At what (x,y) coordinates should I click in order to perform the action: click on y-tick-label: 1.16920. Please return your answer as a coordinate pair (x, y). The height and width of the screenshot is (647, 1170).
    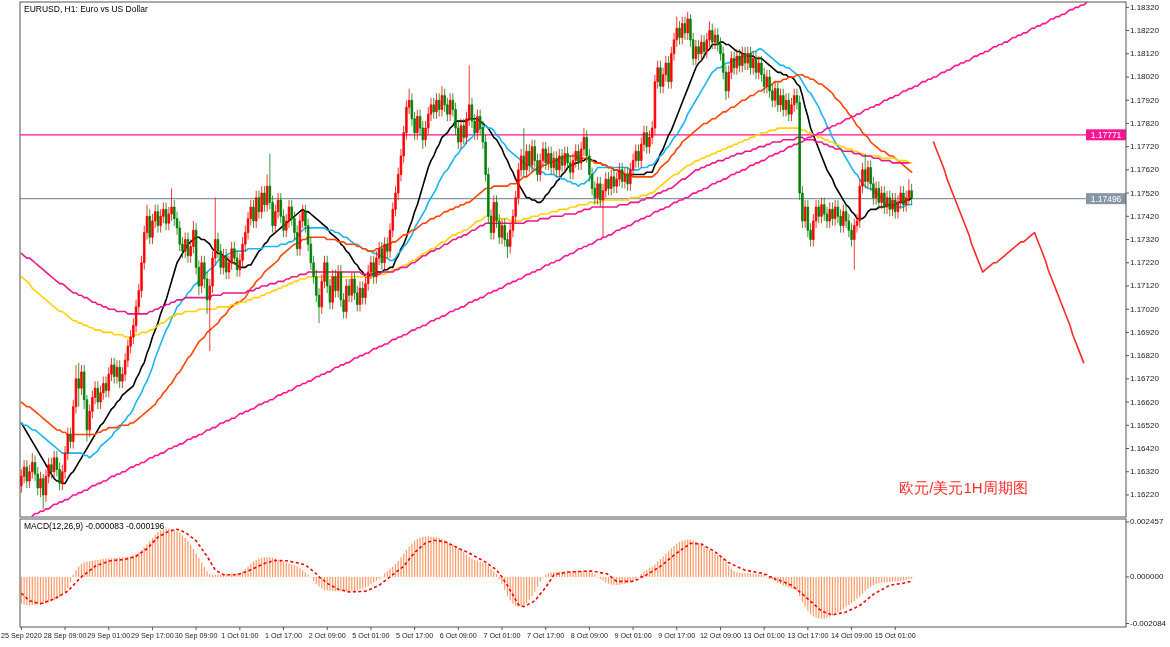
    Looking at the image, I should click on (1145, 332).